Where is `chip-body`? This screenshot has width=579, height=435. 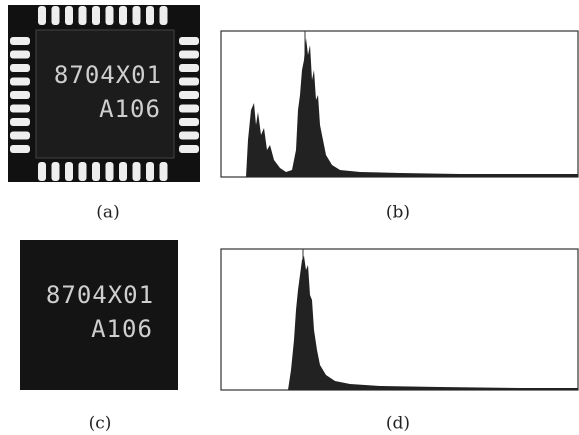 chip-body is located at coordinates (105, 94).